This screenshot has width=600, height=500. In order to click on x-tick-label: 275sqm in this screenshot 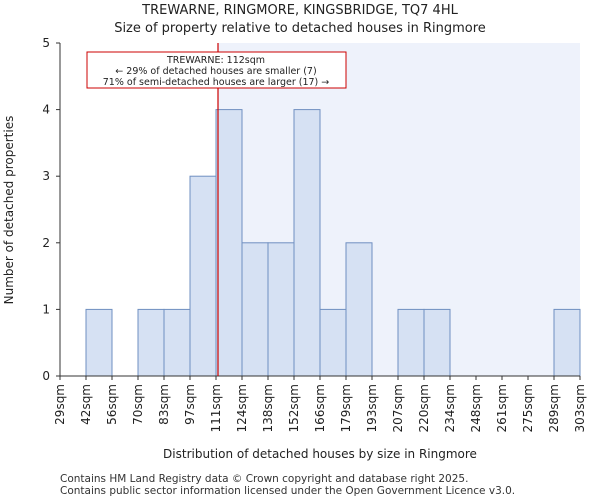, I will do `click(528, 408)`.